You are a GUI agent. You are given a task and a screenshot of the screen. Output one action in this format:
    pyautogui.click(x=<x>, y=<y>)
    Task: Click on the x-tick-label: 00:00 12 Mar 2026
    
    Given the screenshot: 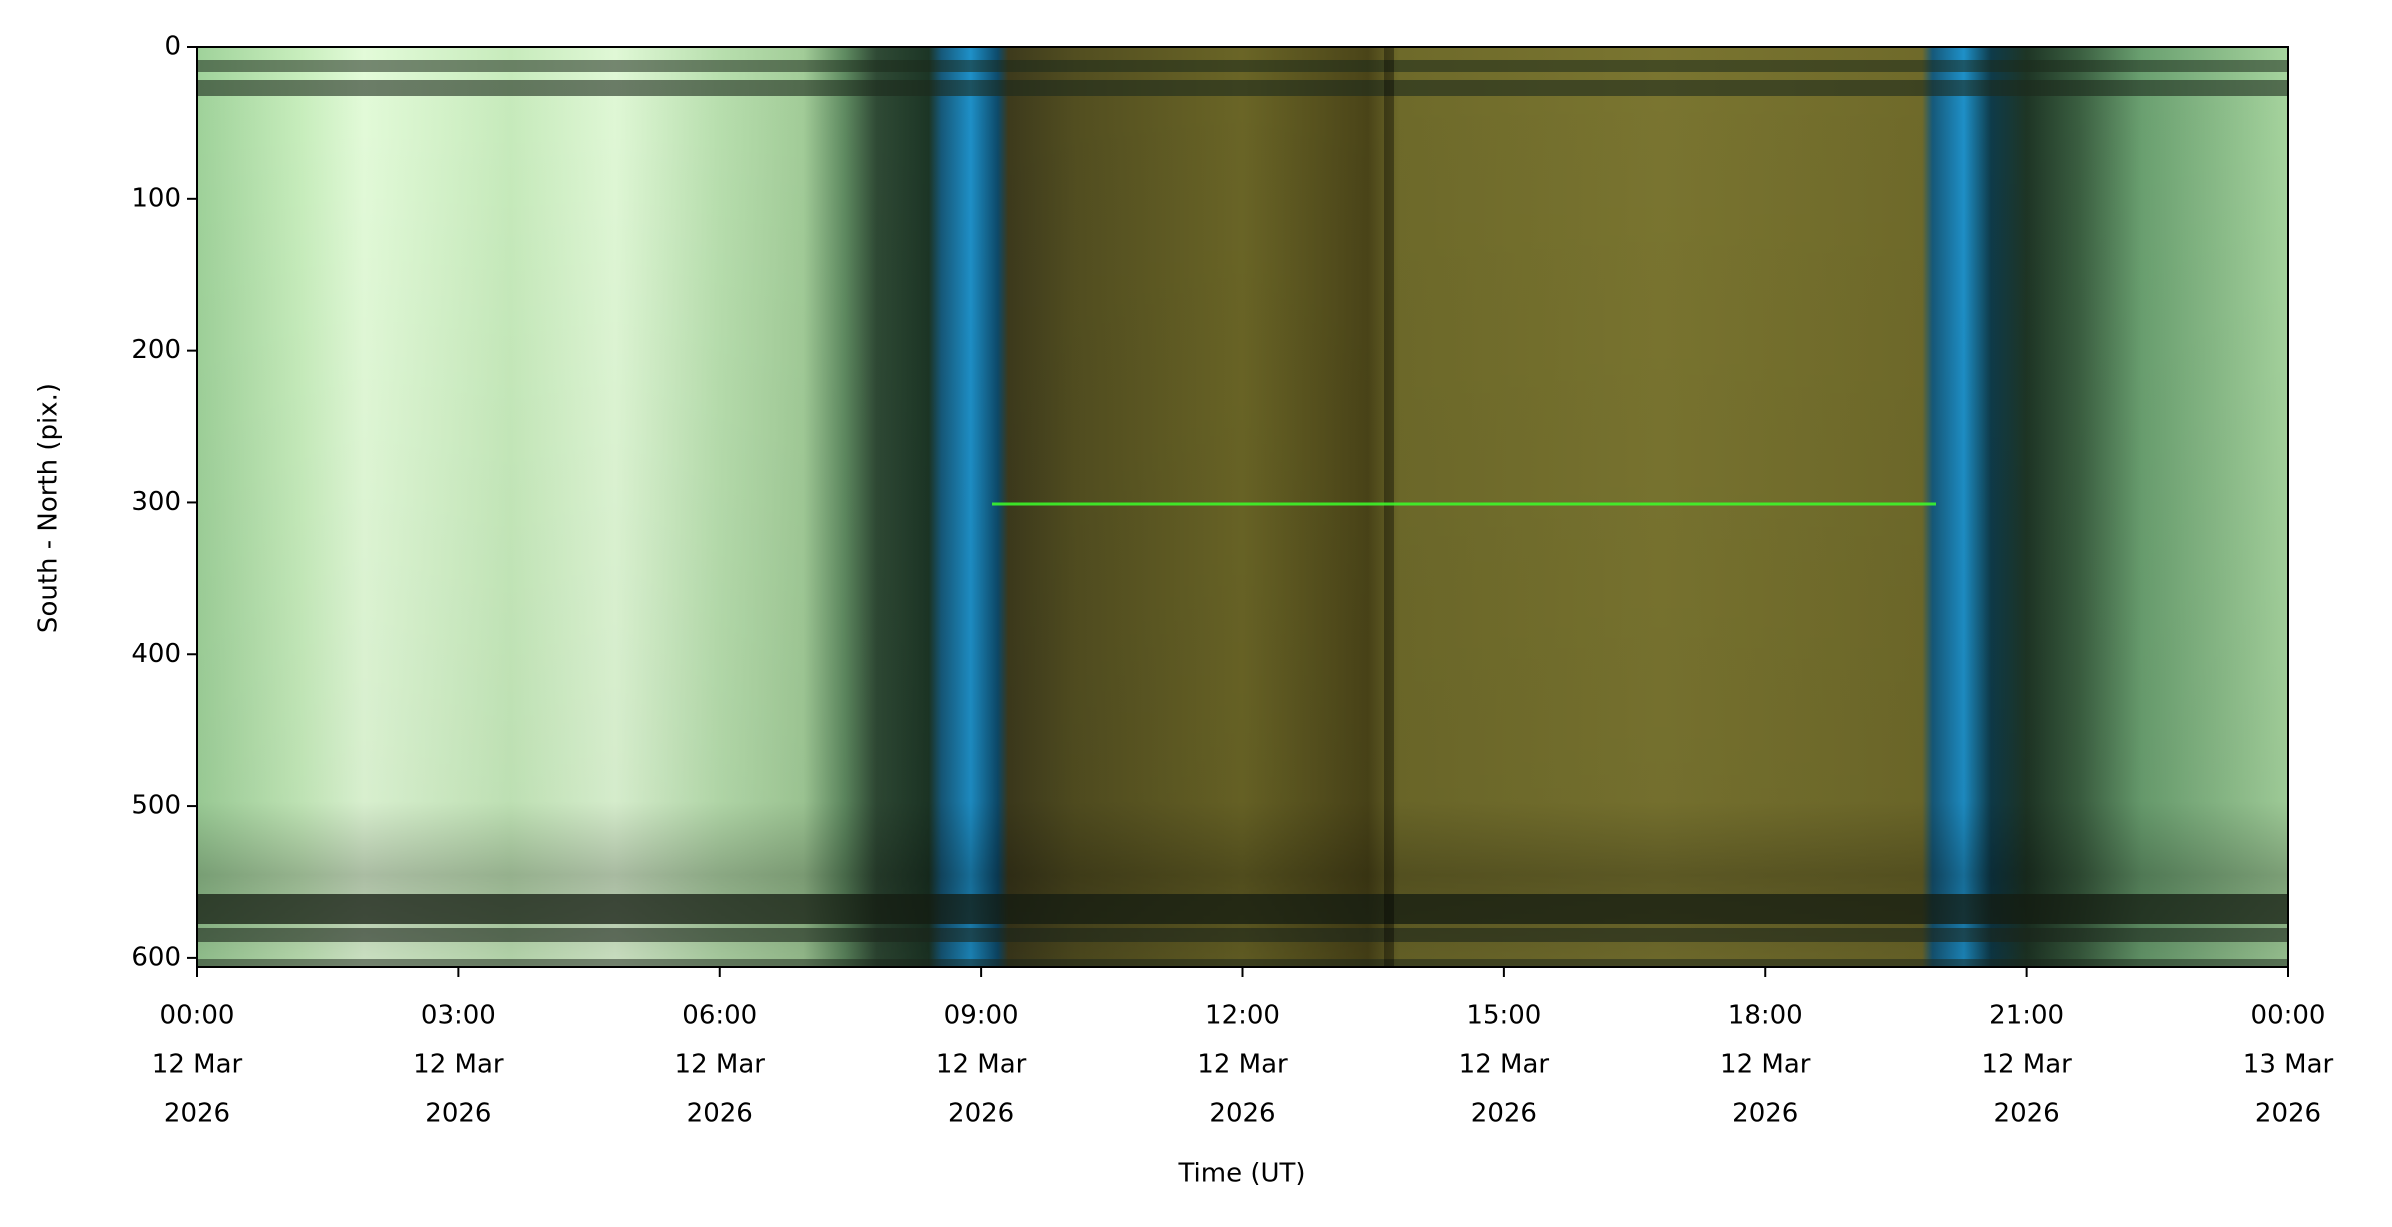 What is the action you would take?
    pyautogui.click(x=197, y=1065)
    